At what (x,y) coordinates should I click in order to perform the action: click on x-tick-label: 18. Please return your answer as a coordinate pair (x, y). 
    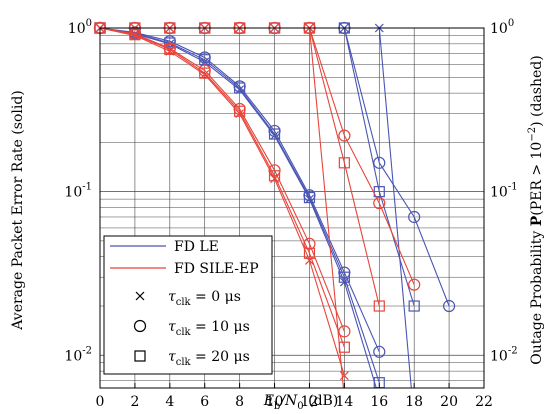
    Looking at the image, I should click on (414, 402).